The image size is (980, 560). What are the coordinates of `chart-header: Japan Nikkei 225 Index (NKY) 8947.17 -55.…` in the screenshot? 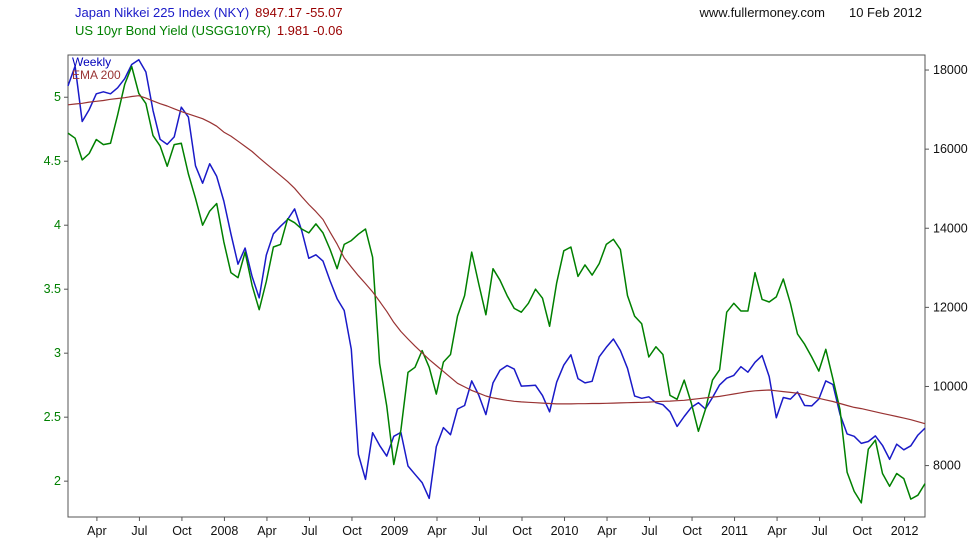 It's located at (209, 22).